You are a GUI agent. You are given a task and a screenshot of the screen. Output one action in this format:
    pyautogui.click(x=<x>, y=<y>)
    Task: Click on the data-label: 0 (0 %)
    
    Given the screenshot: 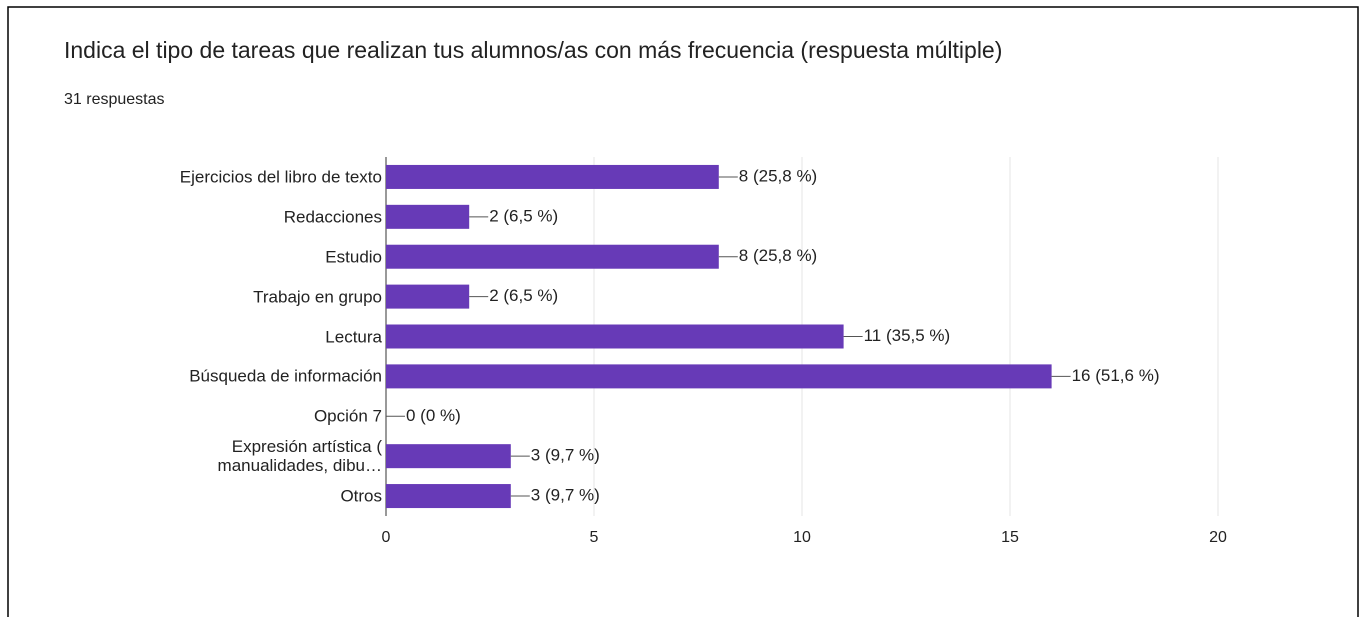 What is the action you would take?
    pyautogui.click(x=433, y=415)
    